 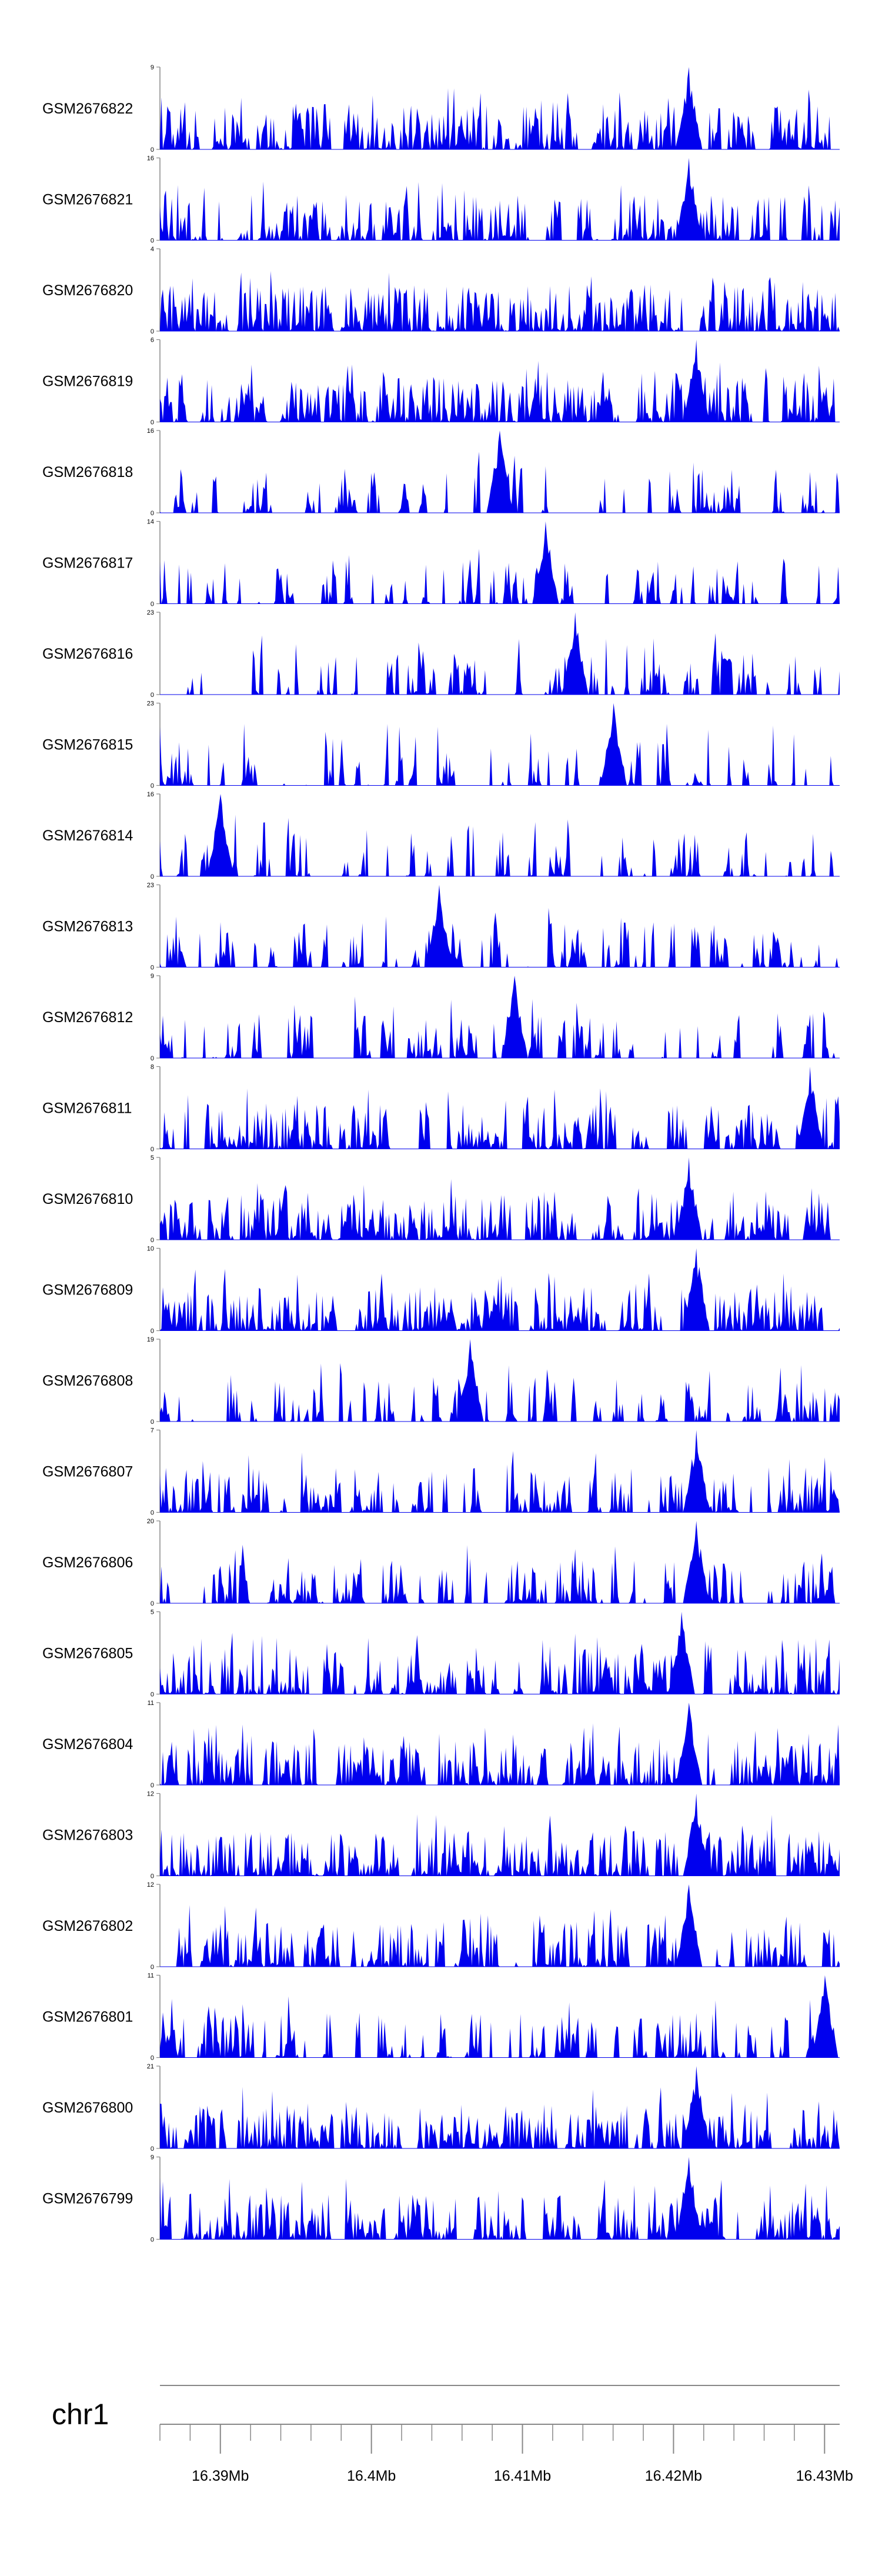 What do you see at coordinates (87, 381) in the screenshot?
I see `track-label: GSM2676819` at bounding box center [87, 381].